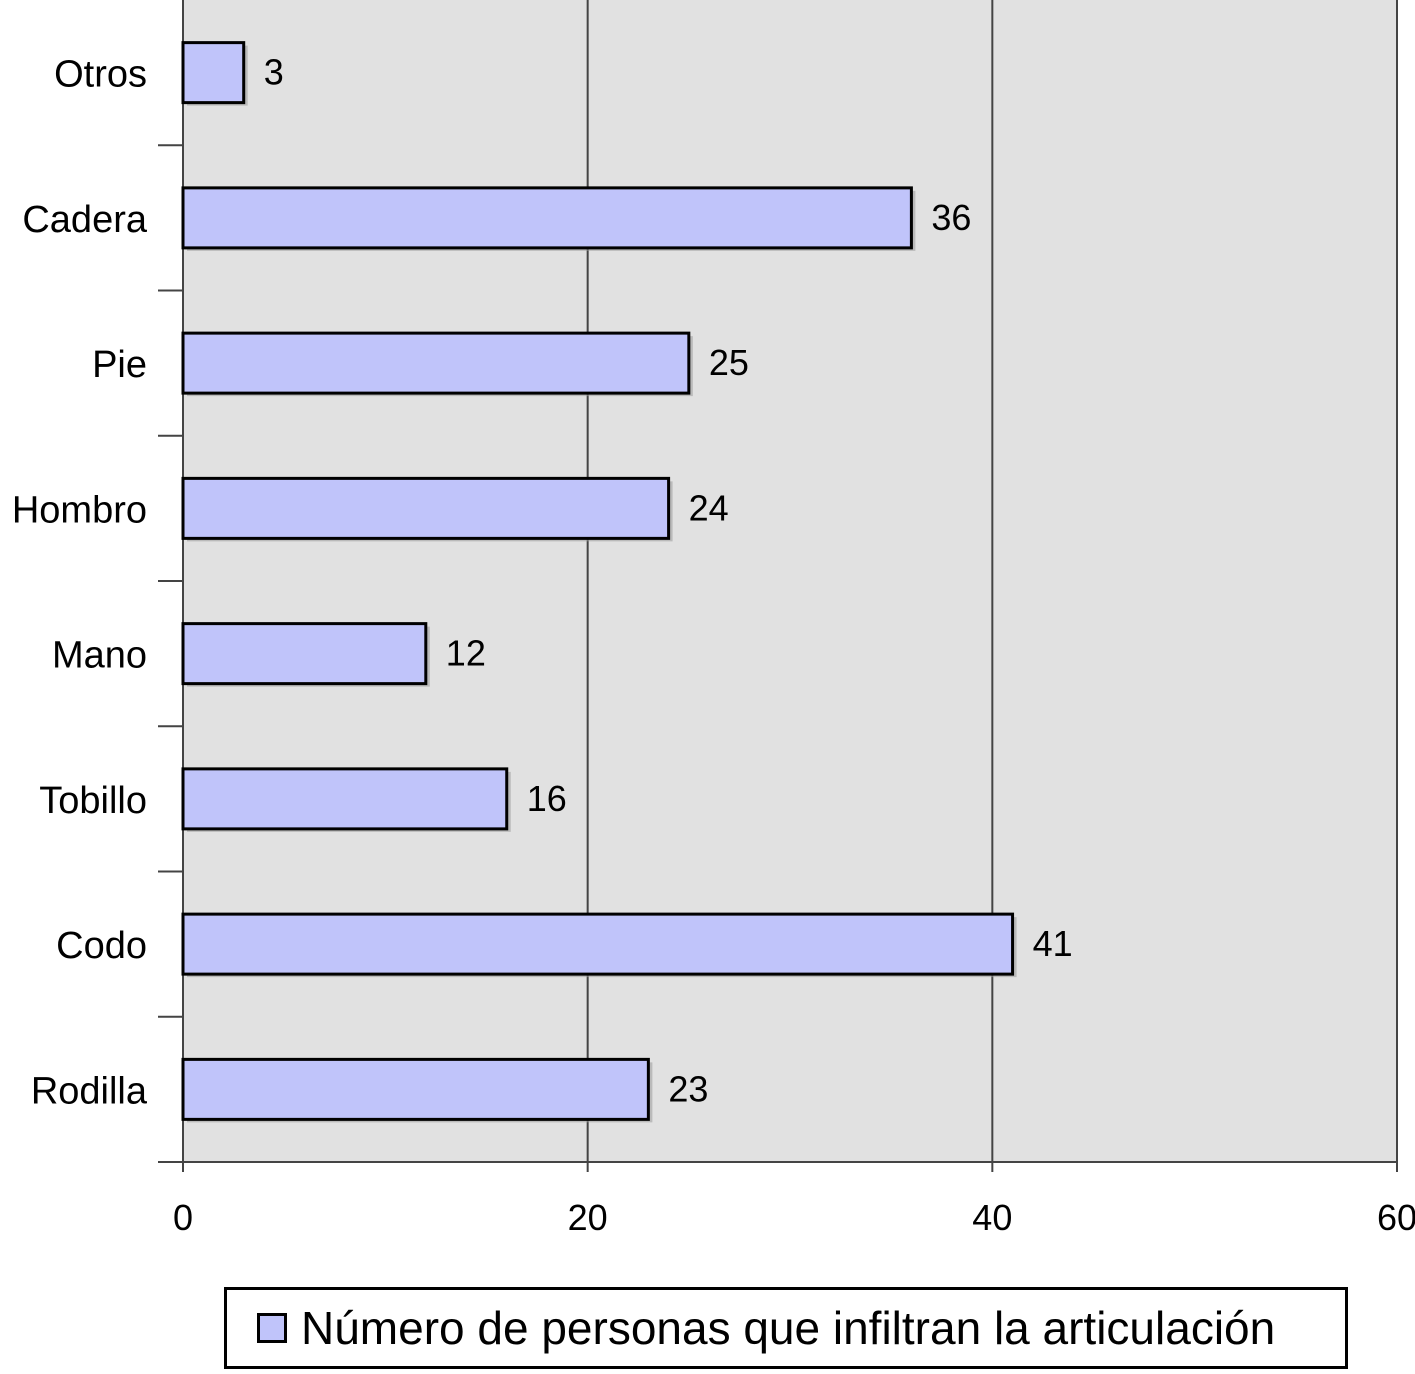 The image size is (1415, 1374). What do you see at coordinates (272, 1328) in the screenshot?
I see `legend-swatch` at bounding box center [272, 1328].